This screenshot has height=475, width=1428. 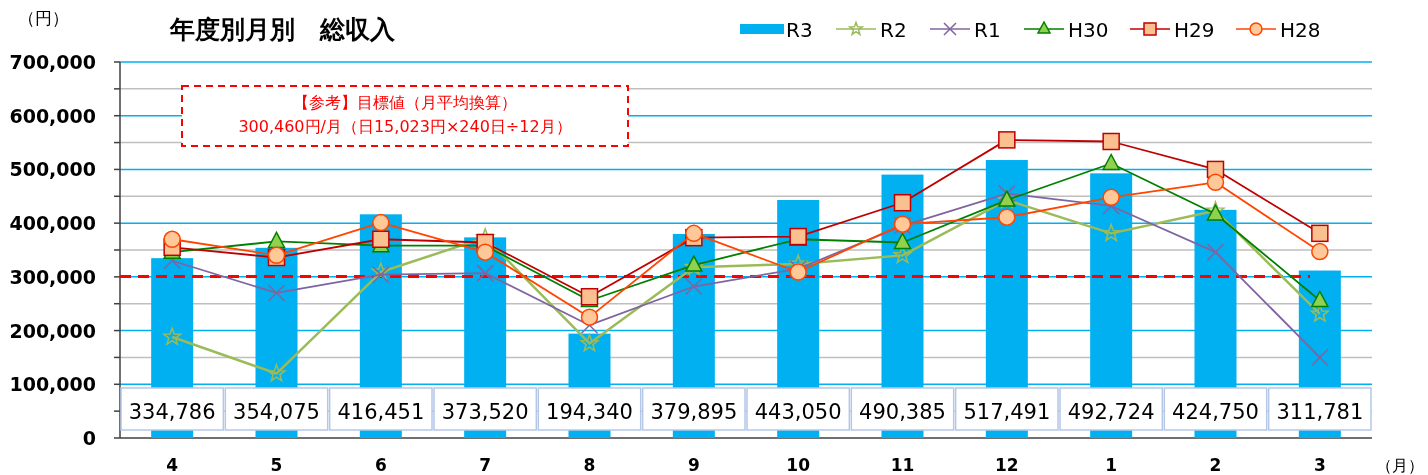 I want to click on data-label: 443,050, so click(x=798, y=412).